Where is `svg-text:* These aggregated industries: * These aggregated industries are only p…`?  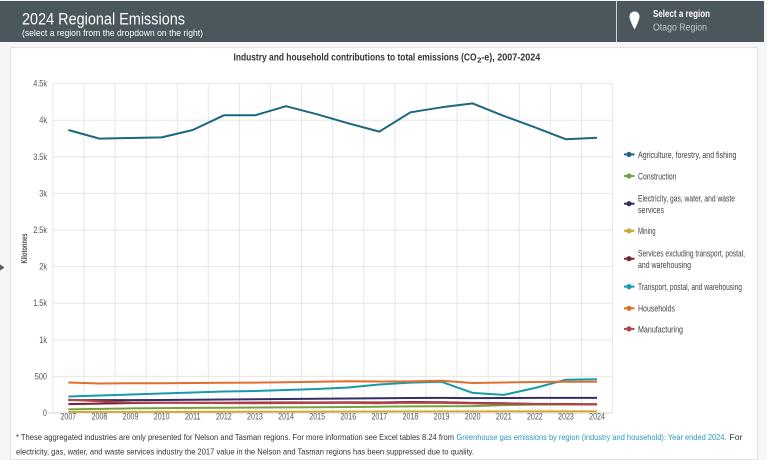 svg-text:* These aggregated industries: * These aggregated industries are only p… is located at coordinates (235, 437).